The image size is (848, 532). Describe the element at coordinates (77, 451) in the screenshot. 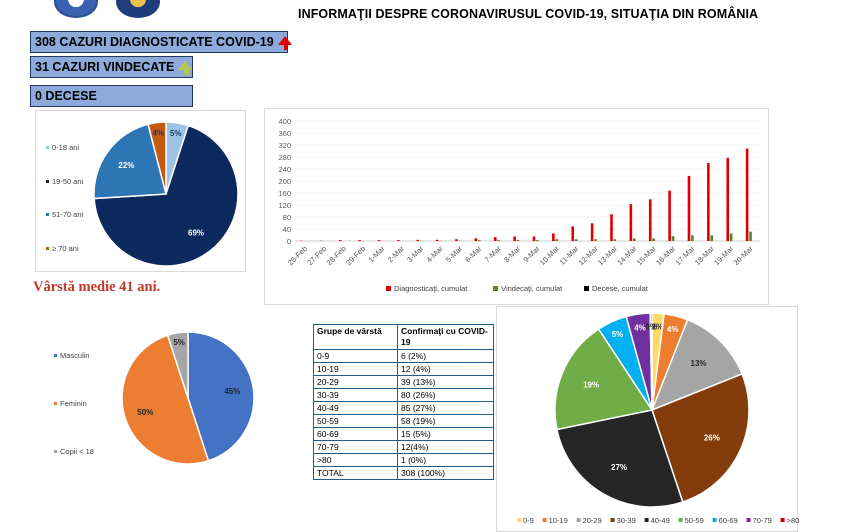

I see `legend-entry-copii-18: Copii < 18` at that location.